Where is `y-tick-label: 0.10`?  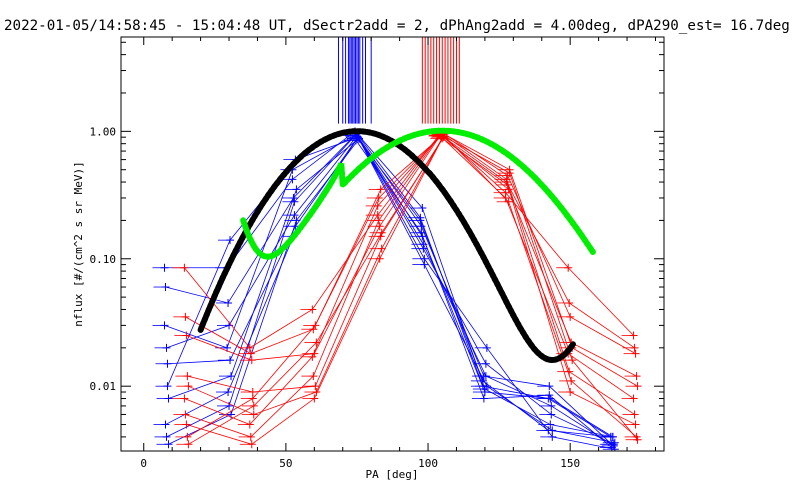 y-tick-label: 0.10 is located at coordinates (103, 259).